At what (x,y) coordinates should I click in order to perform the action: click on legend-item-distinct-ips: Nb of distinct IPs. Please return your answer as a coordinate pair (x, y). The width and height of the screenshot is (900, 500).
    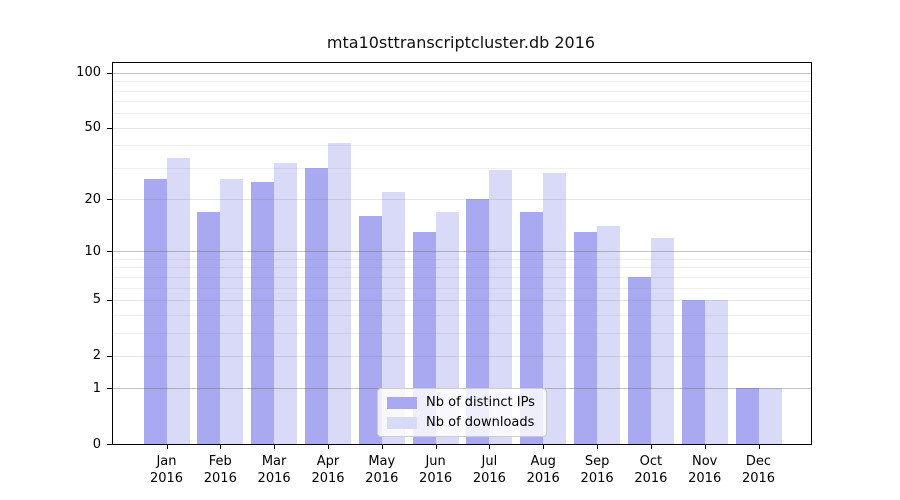
    Looking at the image, I should click on (461, 402).